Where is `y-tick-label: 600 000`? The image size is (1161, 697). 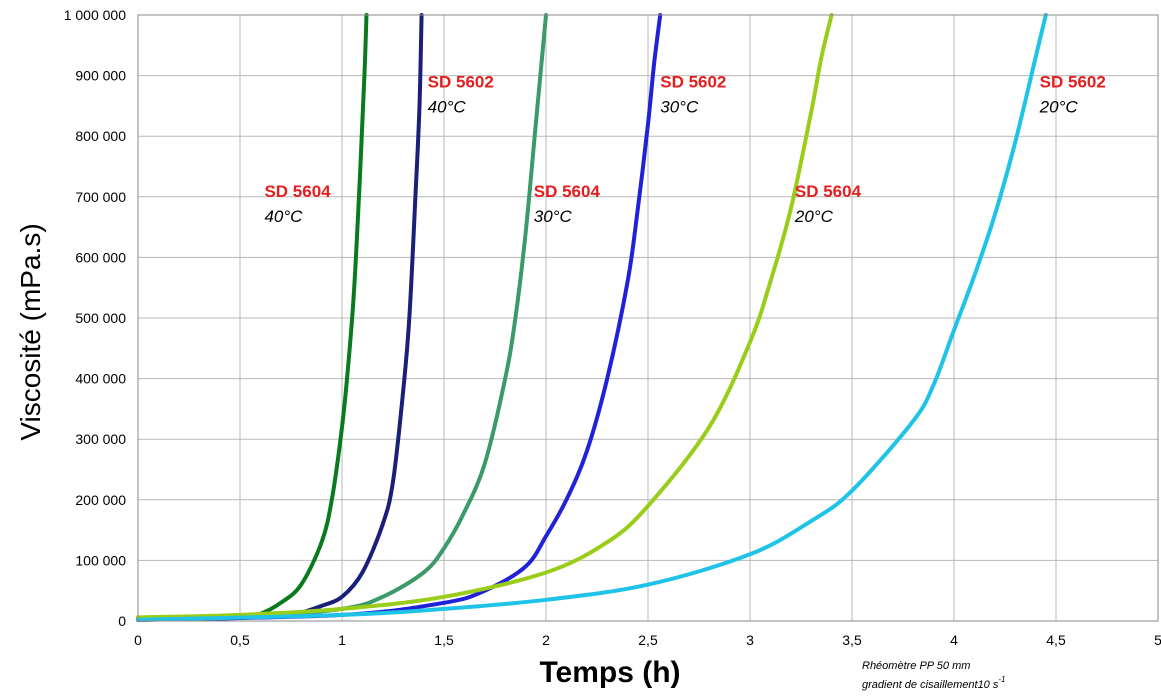 y-tick-label: 600 000 is located at coordinates (100, 257).